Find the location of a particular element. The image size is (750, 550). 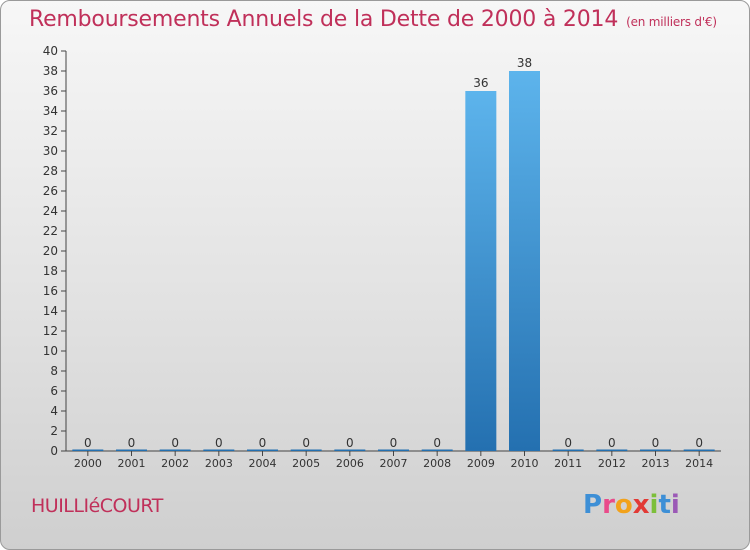

logo-letter: r is located at coordinates (608, 505).